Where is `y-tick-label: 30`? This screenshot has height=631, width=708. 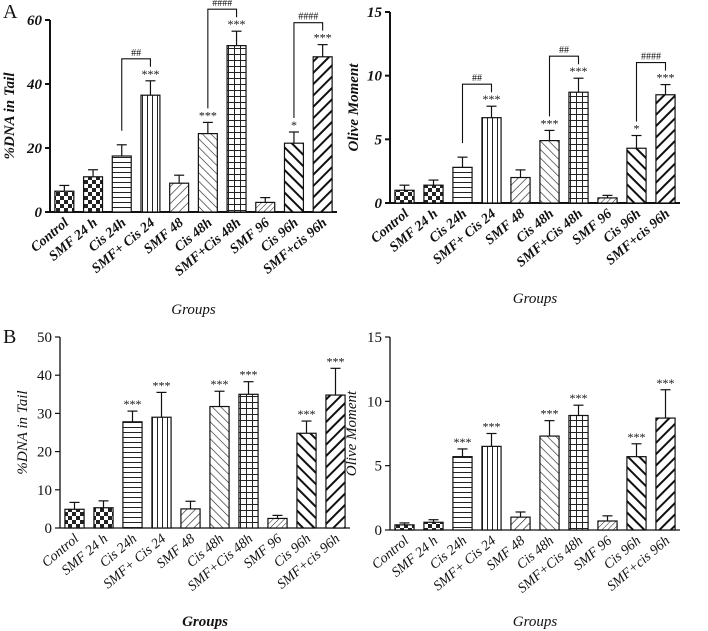 y-tick-label: 30 is located at coordinates (44, 414).